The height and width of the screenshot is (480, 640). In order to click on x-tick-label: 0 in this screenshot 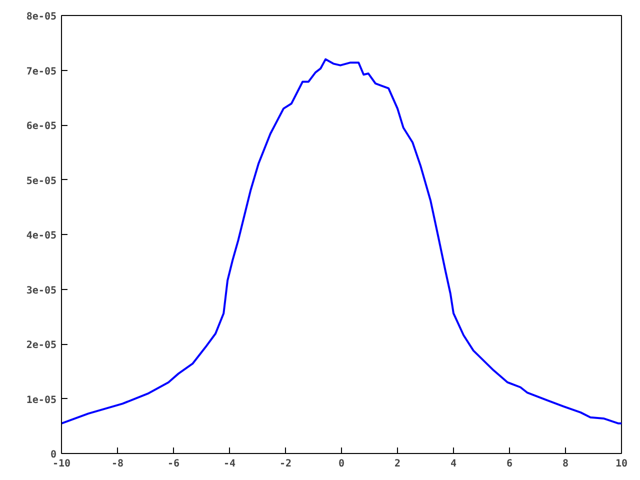, I will do `click(341, 464)`.